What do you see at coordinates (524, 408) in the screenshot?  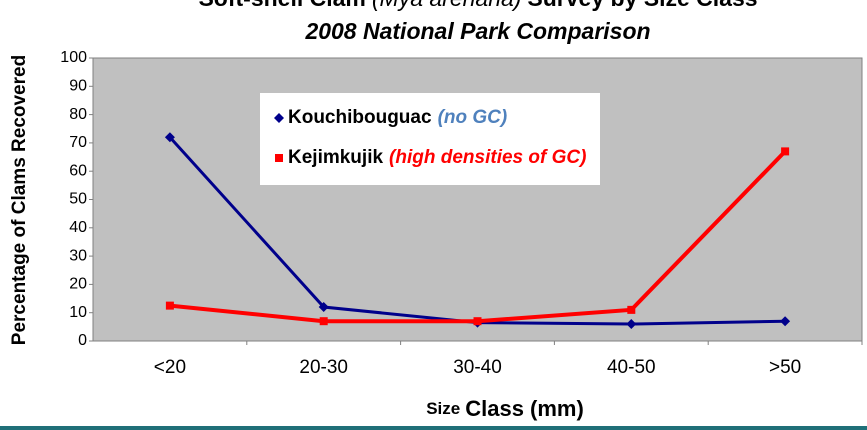 I see `x-label-part: Class (mm)` at bounding box center [524, 408].